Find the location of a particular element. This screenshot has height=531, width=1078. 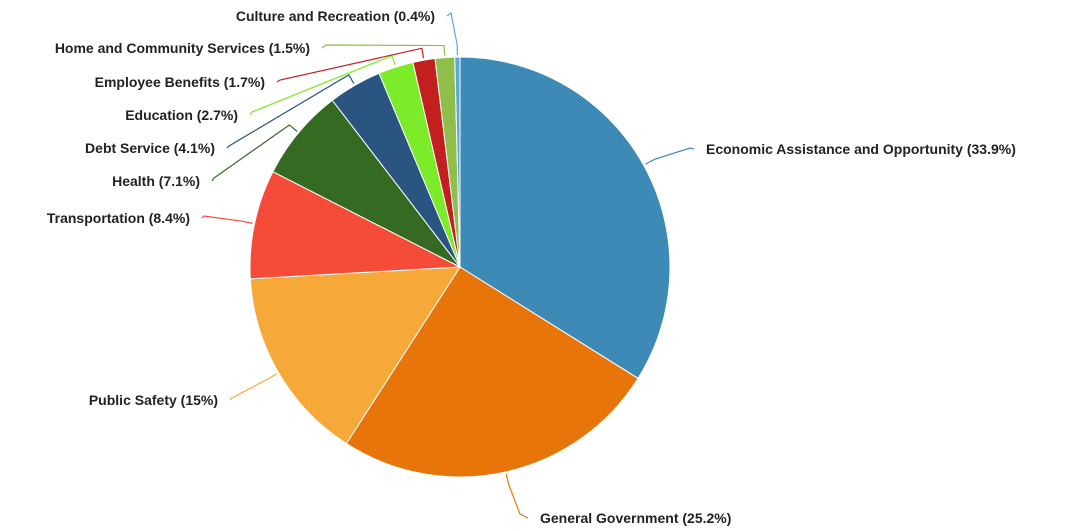

slice-label: Education (2.7%) is located at coordinates (181, 115).